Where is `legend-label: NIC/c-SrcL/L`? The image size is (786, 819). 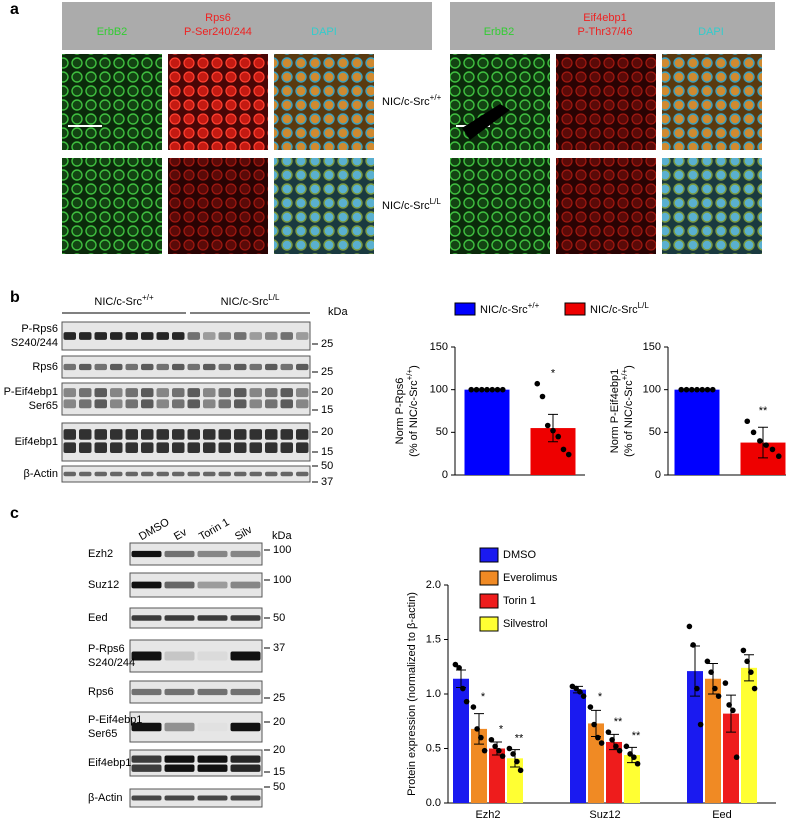
legend-label: NIC/c-SrcL/L is located at coordinates (619, 308).